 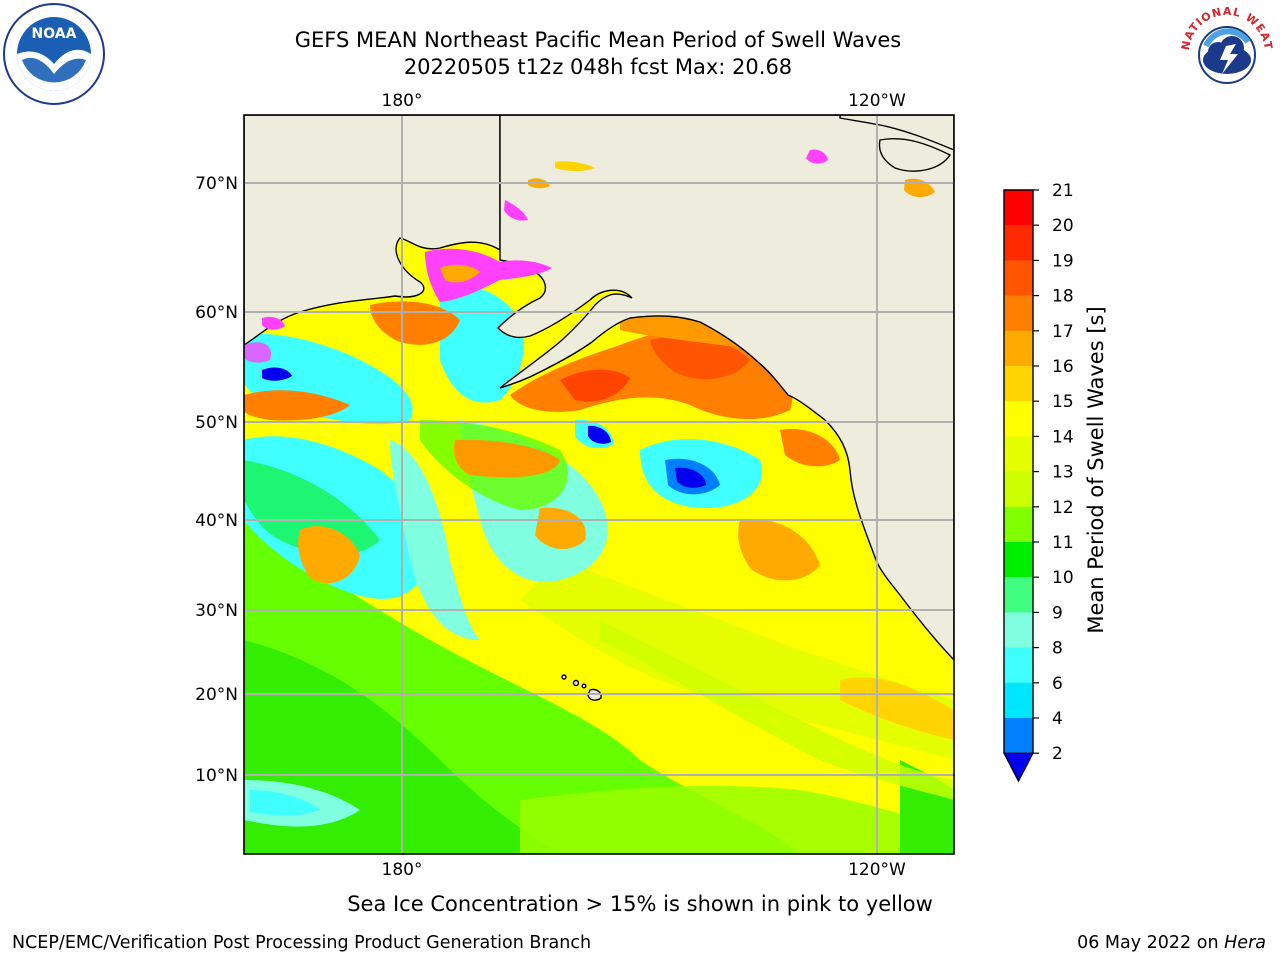 I want to click on lat-label-40n: 40°N, so click(x=216, y=521).